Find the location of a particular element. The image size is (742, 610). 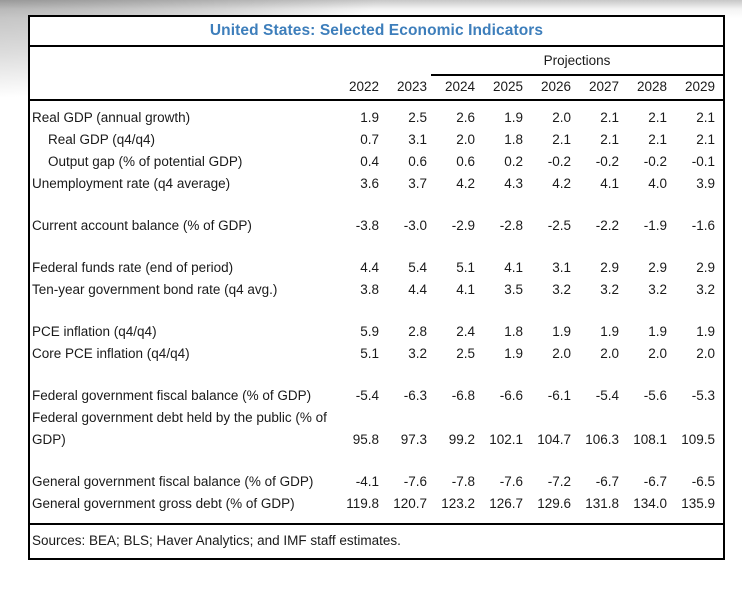

value-cell: 0.2 is located at coordinates (513, 161).